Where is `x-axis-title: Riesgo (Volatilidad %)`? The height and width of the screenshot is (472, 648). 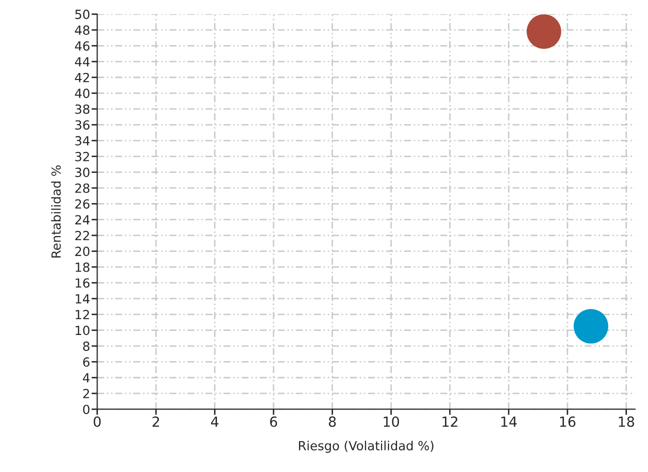 x-axis-title: Riesgo (Volatilidad %) is located at coordinates (366, 446).